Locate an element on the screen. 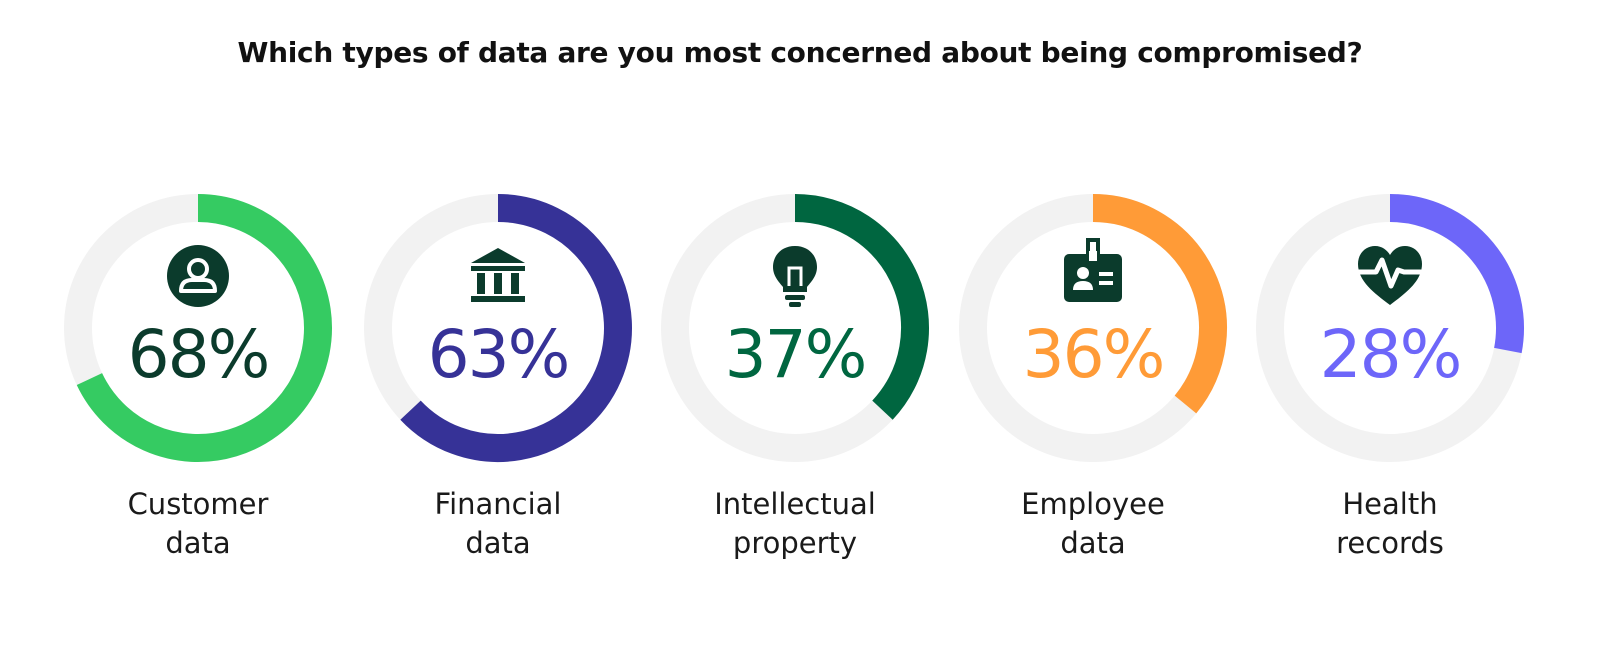 This screenshot has width=1600, height=662. donut-intellectual-property: 37% Intellectual property is located at coordinates (795, 377).